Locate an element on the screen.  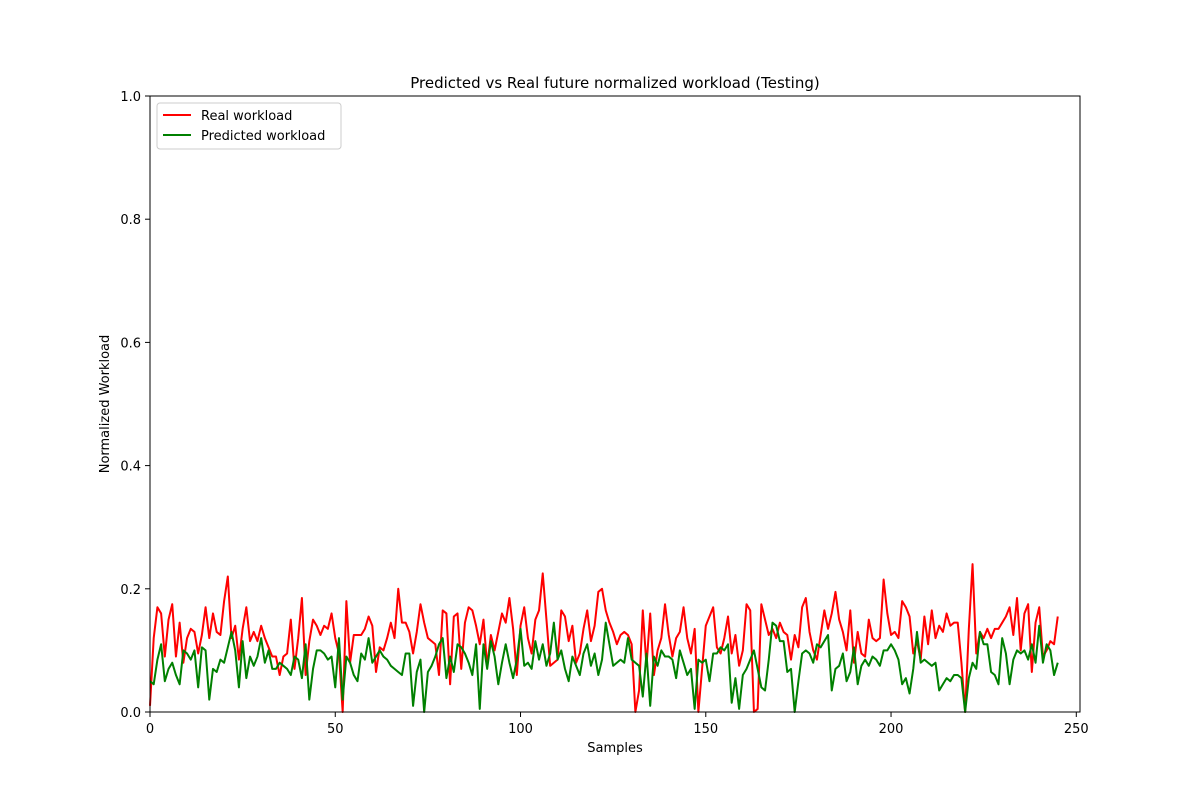
x-tick-label: 150 is located at coordinates (705, 729).